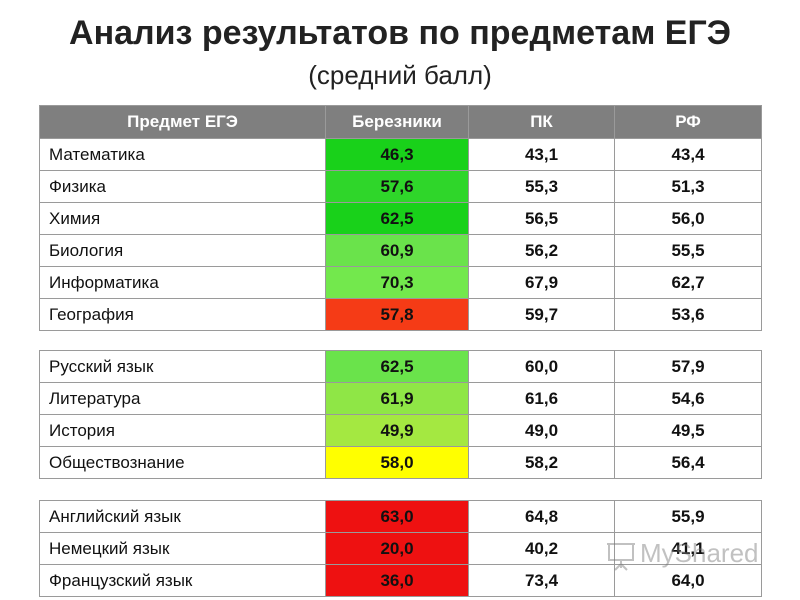 Image resolution: width=800 pixels, height=600 pixels. I want to click on subject-cell: Математика, so click(182, 154).